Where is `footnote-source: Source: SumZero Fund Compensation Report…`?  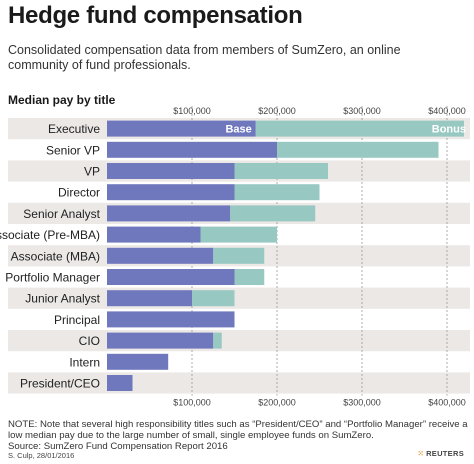
footnote-source: Source: SumZero Fund Compensation Report… is located at coordinates (118, 446).